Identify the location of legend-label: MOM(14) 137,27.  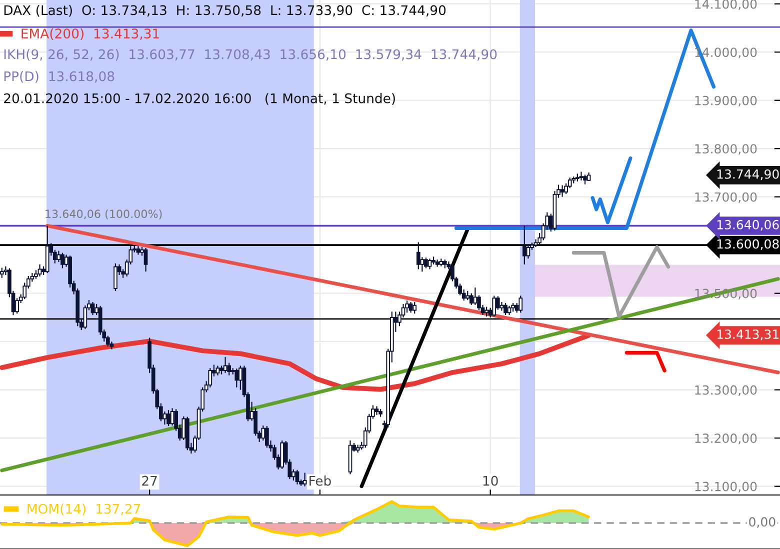
(84, 510).